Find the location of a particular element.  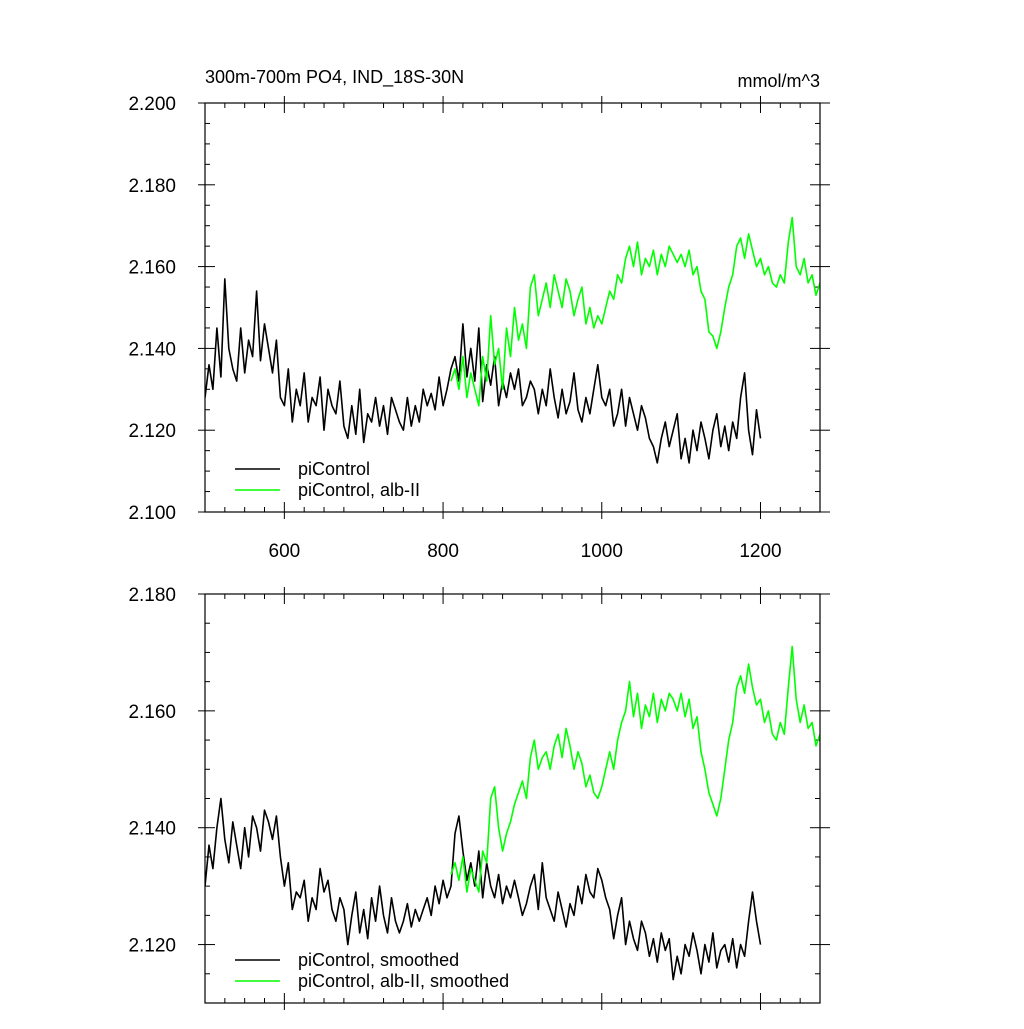

panel1-x-tick-label: 1200 is located at coordinates (760, 551).